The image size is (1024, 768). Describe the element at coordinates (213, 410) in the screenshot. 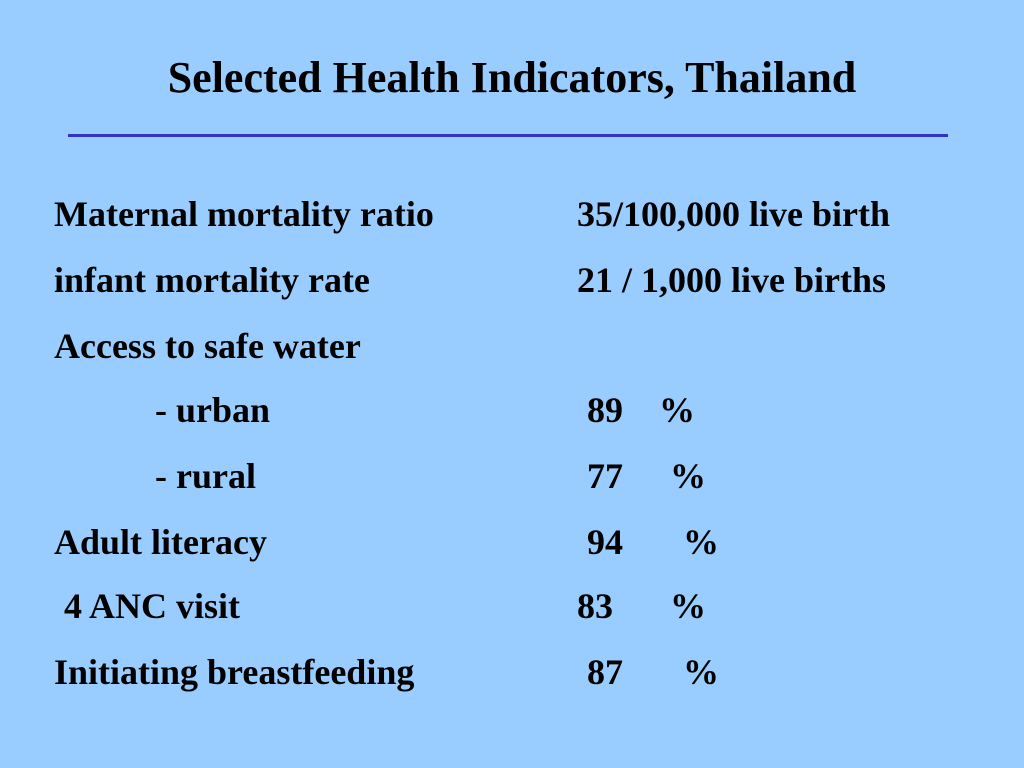

I see `indicator-label: - urban` at that location.